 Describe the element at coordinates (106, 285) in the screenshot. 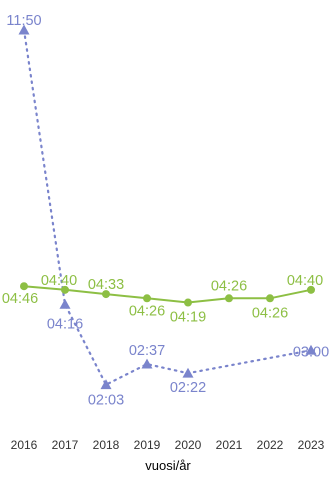

I see `series-2-data-label: 04:33` at that location.